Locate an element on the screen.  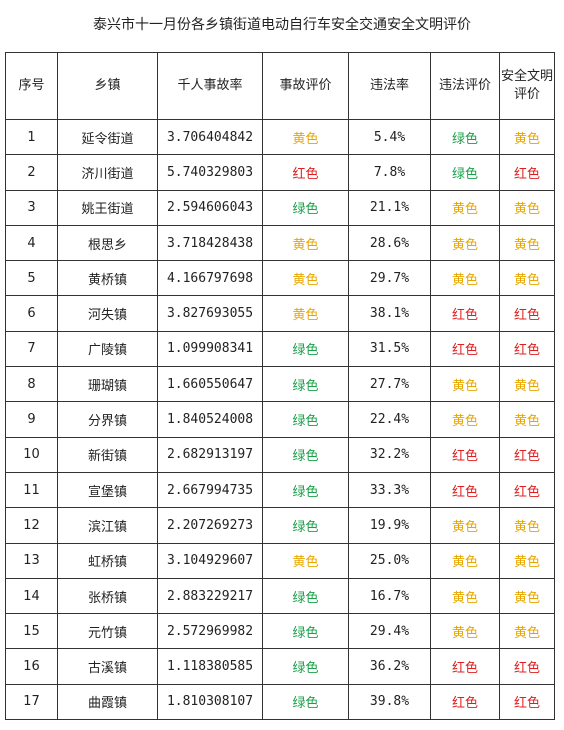
cell-index: 11 is located at coordinates (31, 490).